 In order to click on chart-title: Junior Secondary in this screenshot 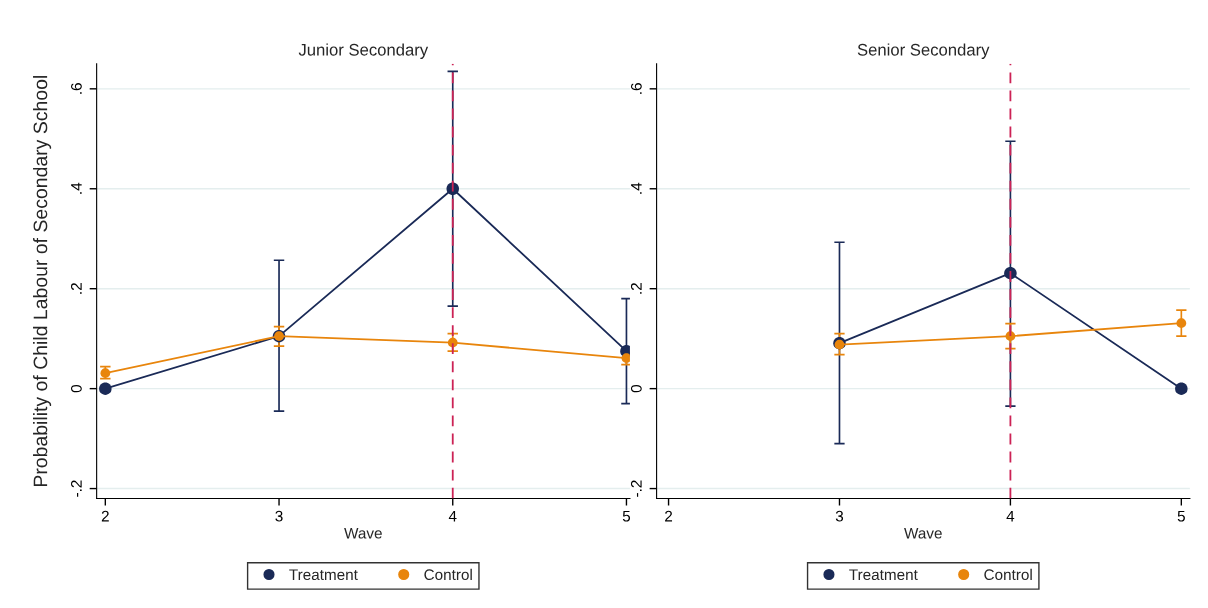, I will do `click(363, 51)`.